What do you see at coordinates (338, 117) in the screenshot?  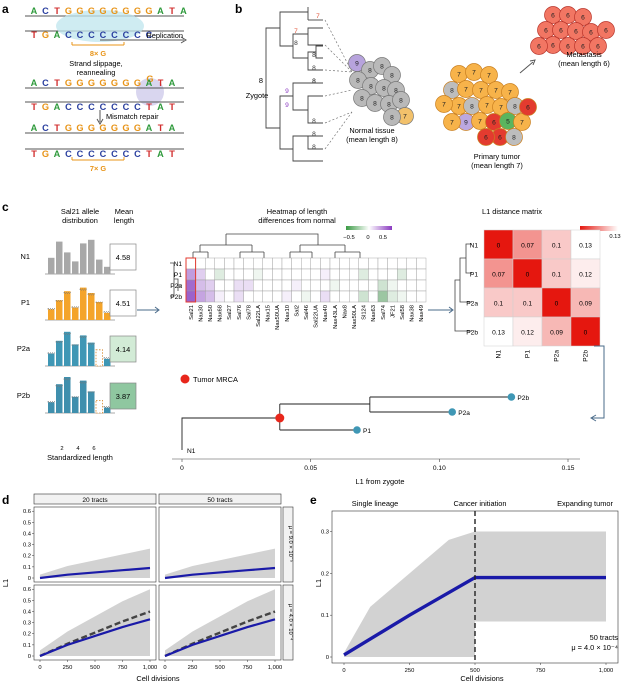 I see `dashed-connector` at bounding box center [338, 117].